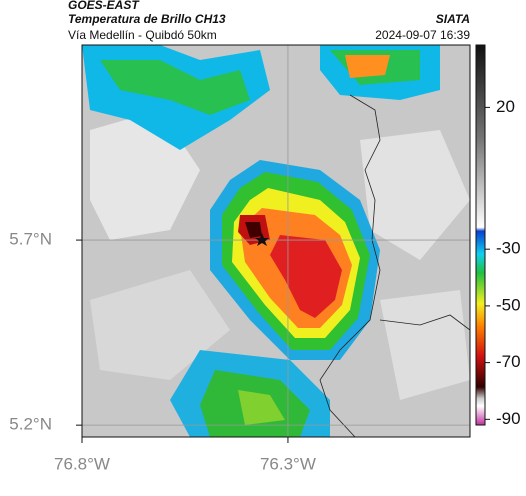 The image size is (526, 496). Describe the element at coordinates (508, 248) in the screenshot. I see `colorbar-tick-label: -30` at that location.